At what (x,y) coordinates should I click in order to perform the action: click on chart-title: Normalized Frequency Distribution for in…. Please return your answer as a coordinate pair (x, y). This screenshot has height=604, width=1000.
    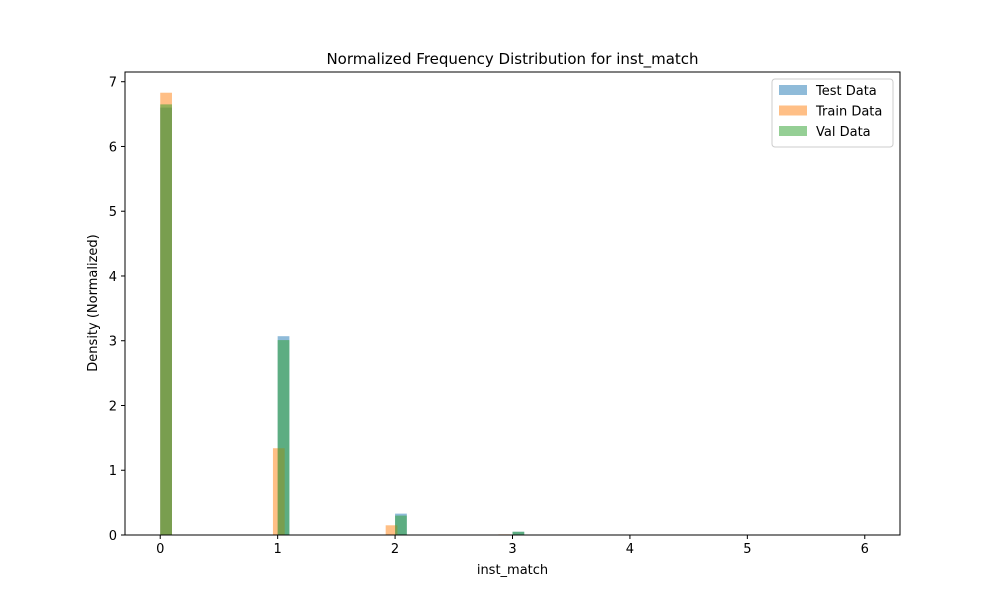
    Looking at the image, I should click on (512, 59).